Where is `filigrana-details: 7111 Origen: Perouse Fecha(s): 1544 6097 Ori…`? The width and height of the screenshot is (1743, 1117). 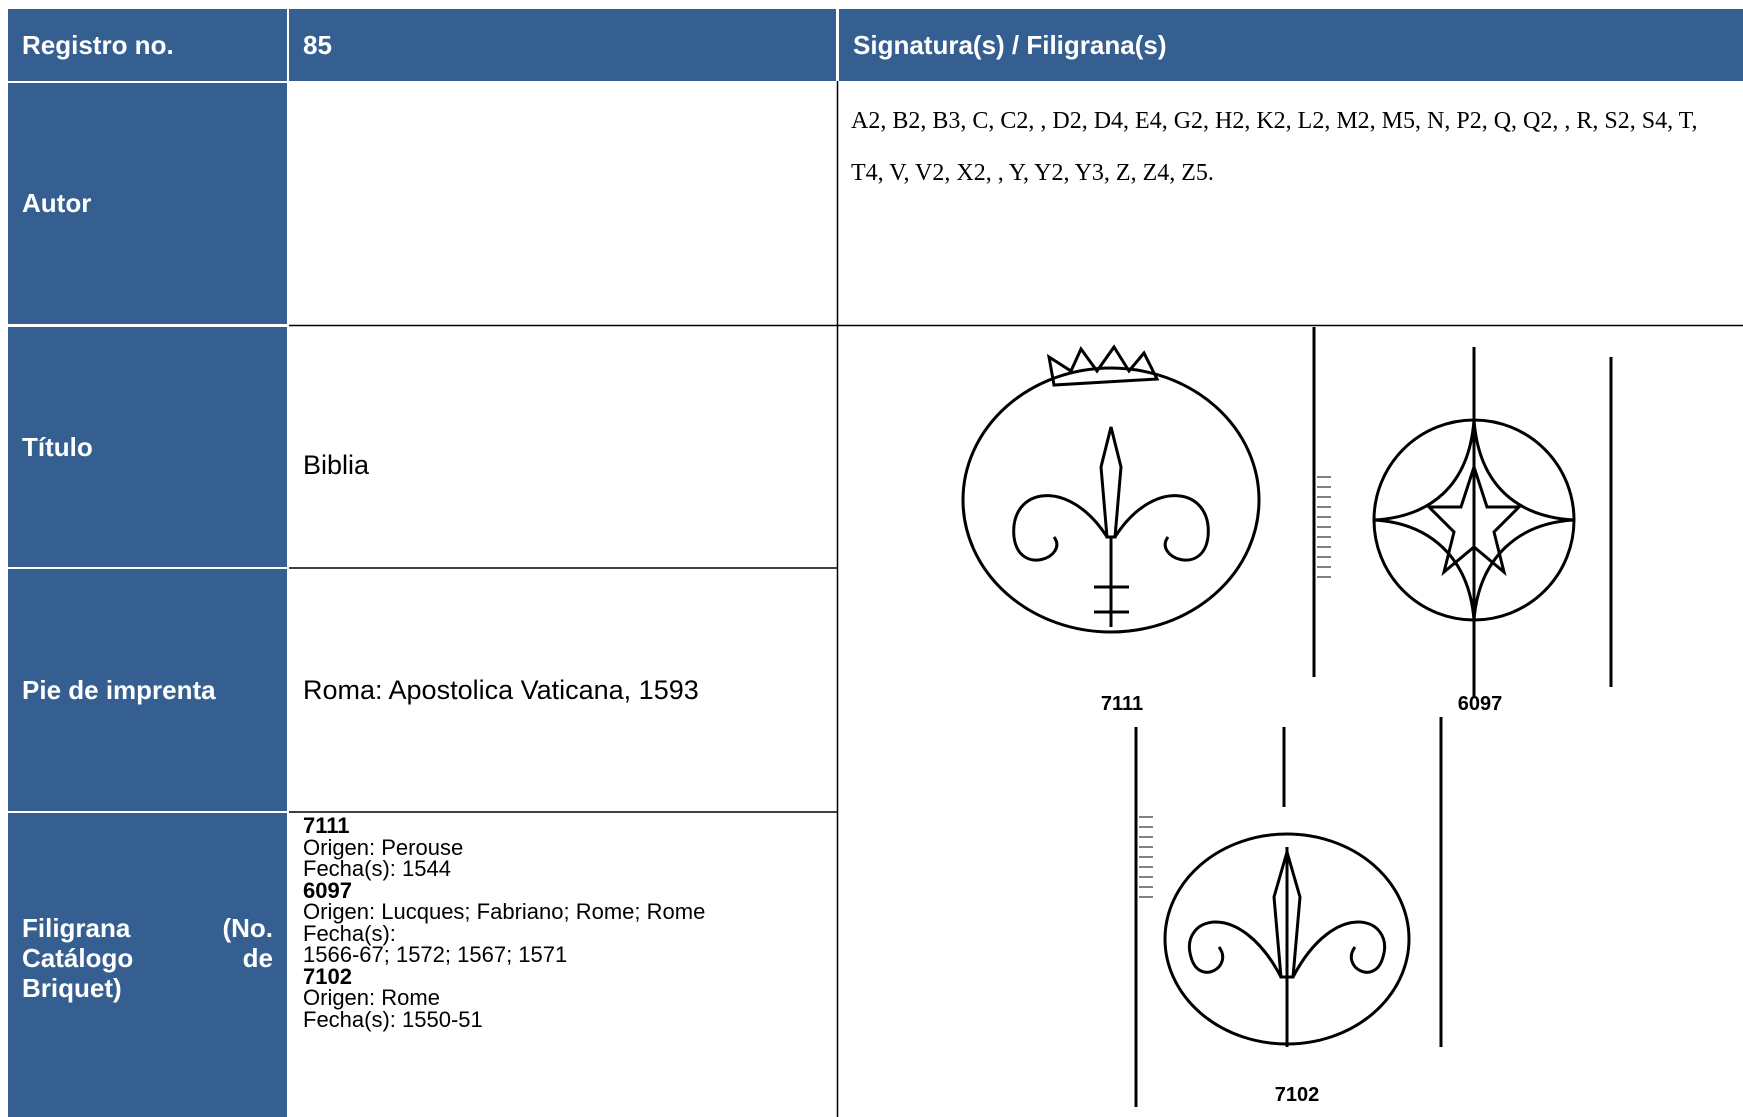 filigrana-details: 7111 Origen: Perouse Fecha(s): 1544 6097 Ori… is located at coordinates (562, 965).